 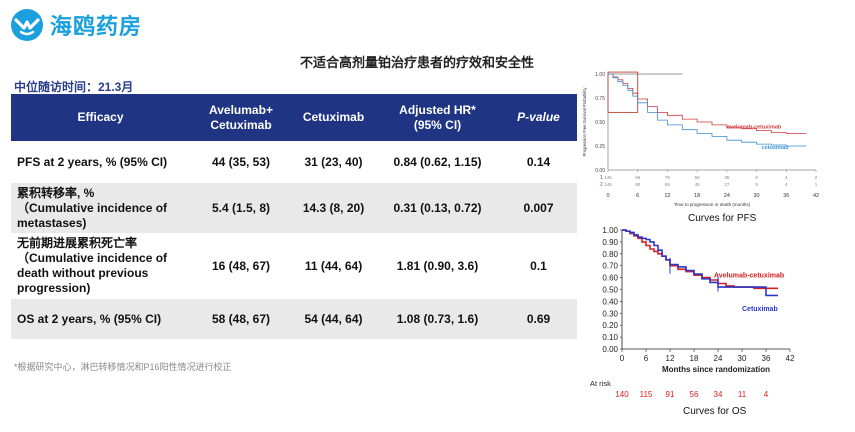 I want to click on x-tick-label: 36, so click(x=766, y=358).